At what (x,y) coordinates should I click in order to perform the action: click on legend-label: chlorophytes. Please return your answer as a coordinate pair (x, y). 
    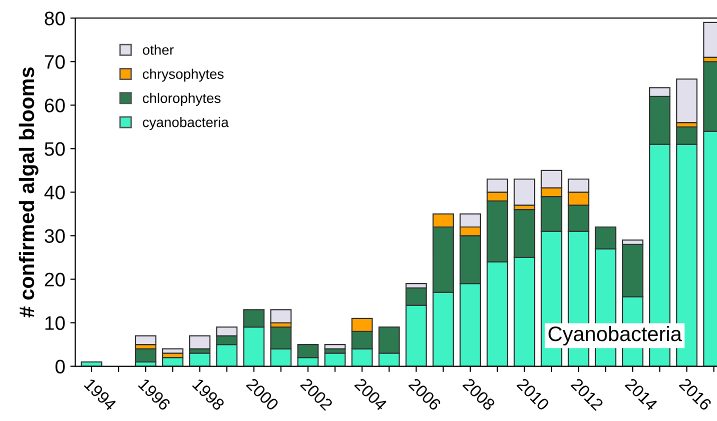
    Looking at the image, I should click on (181, 99).